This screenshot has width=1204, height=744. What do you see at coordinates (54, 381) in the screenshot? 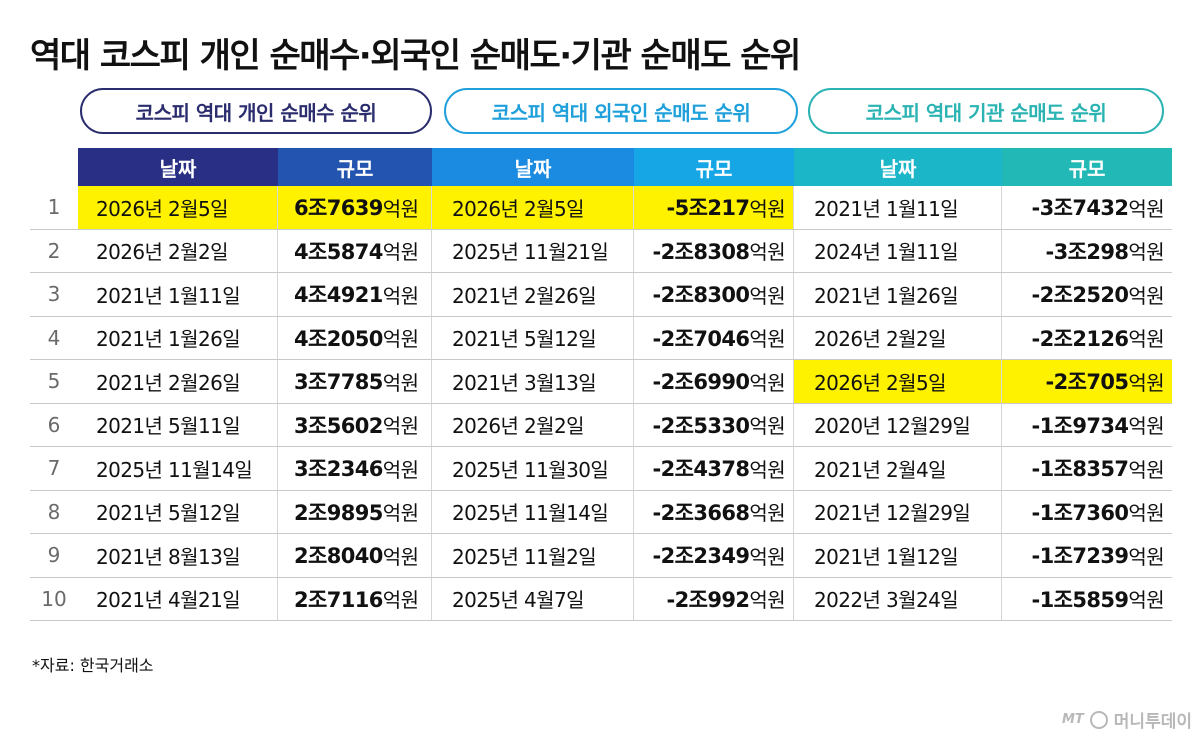
I see `rank-number: 5` at bounding box center [54, 381].